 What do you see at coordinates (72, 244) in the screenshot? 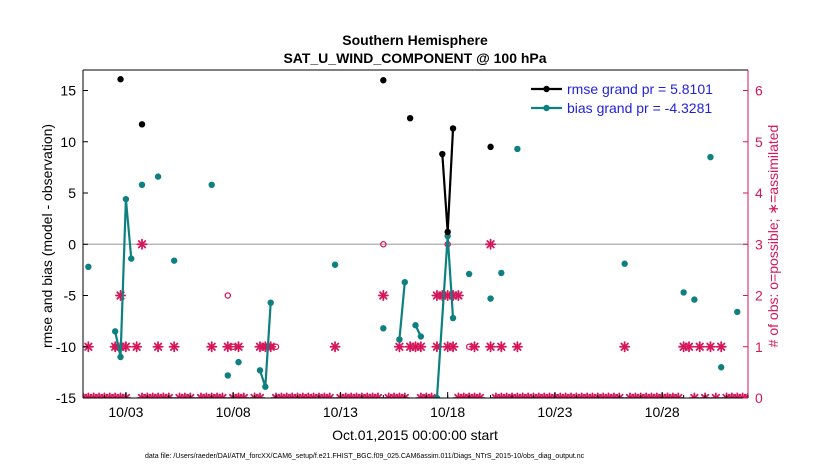
I see `y-tick-label: 0` at bounding box center [72, 244].